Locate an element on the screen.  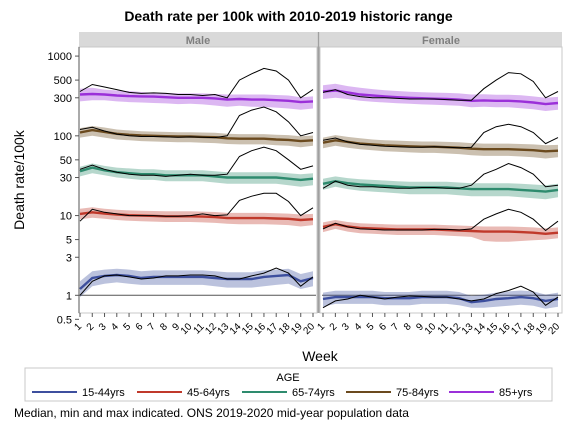
y-tick-label: 3 is located at coordinates (69, 258).